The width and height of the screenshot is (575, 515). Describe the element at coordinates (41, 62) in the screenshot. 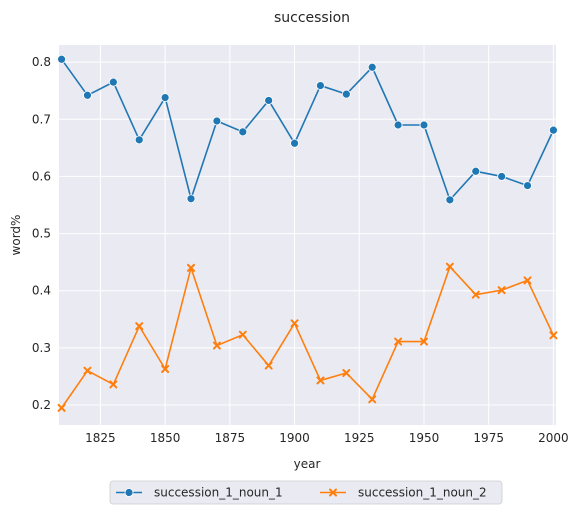

I see `y-tick-label: 0.8` at that location.